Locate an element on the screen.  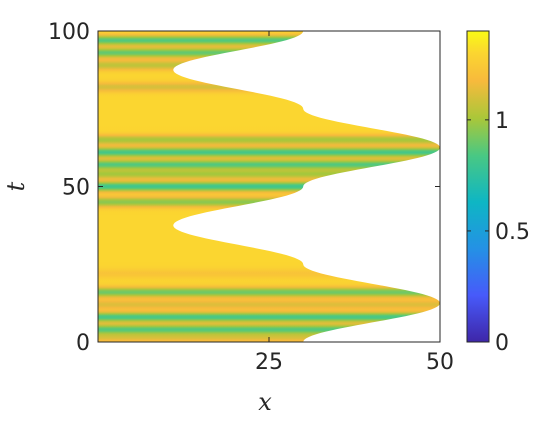
colorbar-tick-label: 0 is located at coordinates (502, 343).